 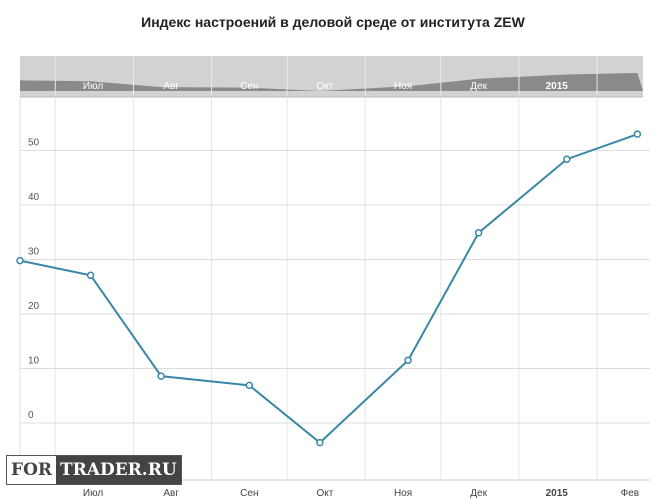 I want to click on y-tick-label: 20, so click(x=34, y=306).